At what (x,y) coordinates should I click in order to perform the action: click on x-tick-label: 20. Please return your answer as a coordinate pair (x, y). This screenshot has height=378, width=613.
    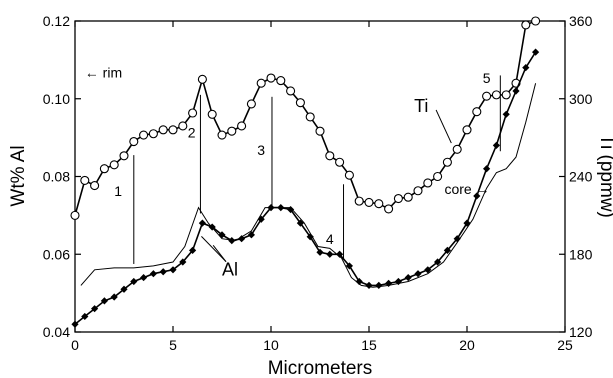
    Looking at the image, I should click on (467, 345).